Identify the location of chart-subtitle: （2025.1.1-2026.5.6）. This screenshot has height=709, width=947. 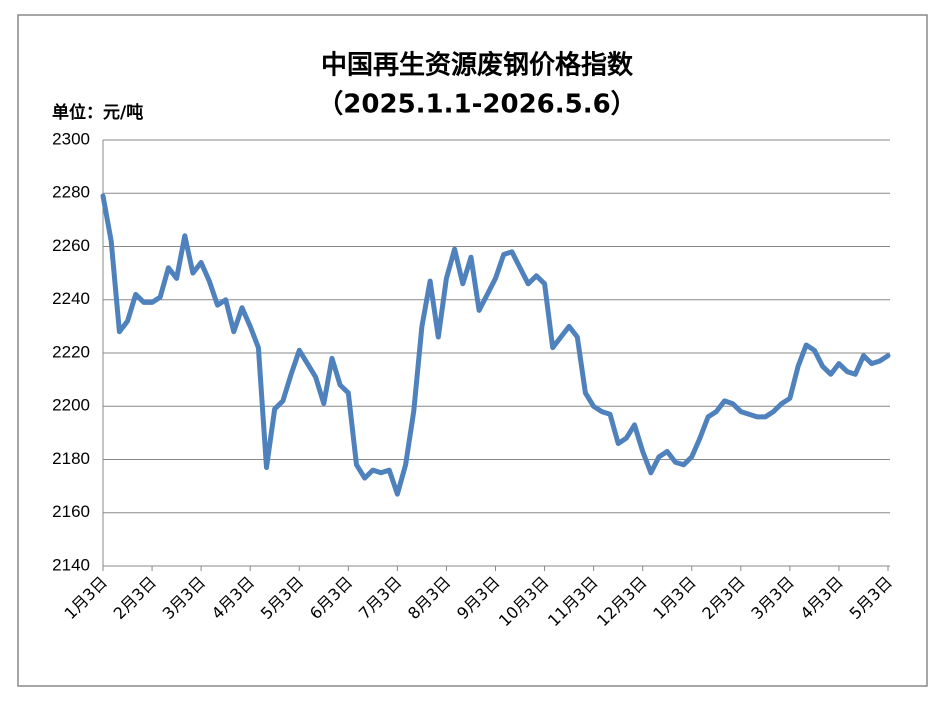
(476, 105).